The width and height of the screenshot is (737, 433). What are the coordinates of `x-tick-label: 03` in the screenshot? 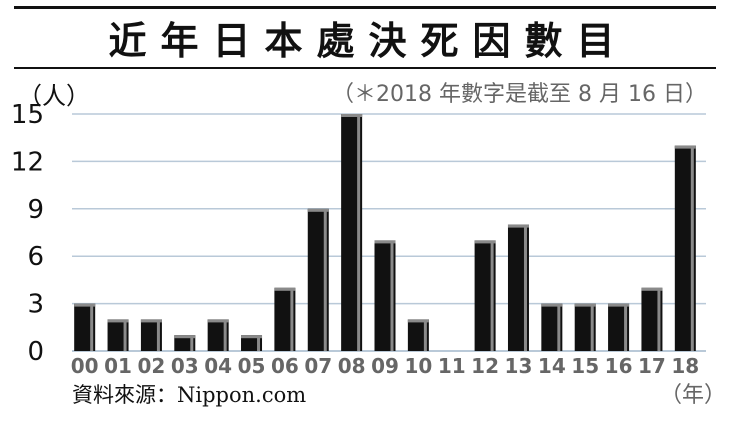 It's located at (185, 366).